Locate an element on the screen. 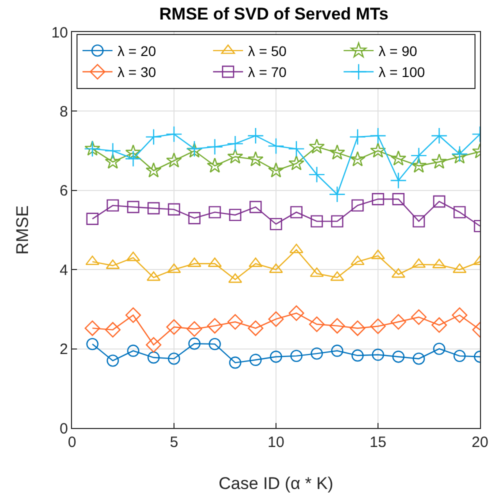 This screenshot has height=494, width=498. y-tick-label: 10 is located at coordinates (59, 33).